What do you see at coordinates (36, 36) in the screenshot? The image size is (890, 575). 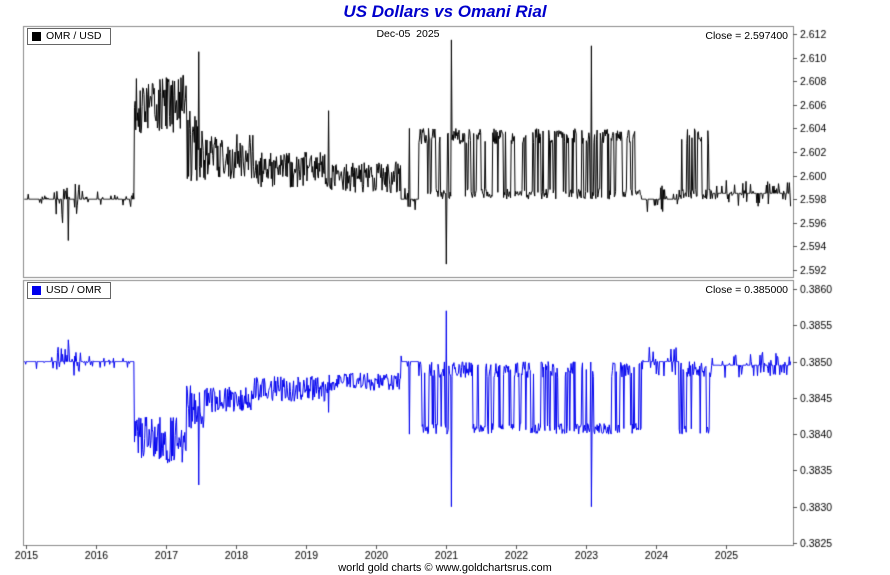 I see `omr-usd-series-marker-icon` at bounding box center [36, 36].